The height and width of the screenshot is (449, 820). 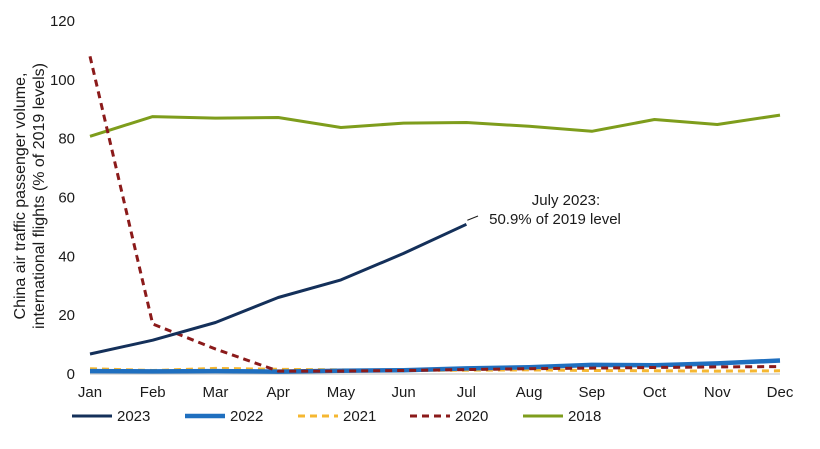 I want to click on legend-item-2018: 2018, so click(x=562, y=416).